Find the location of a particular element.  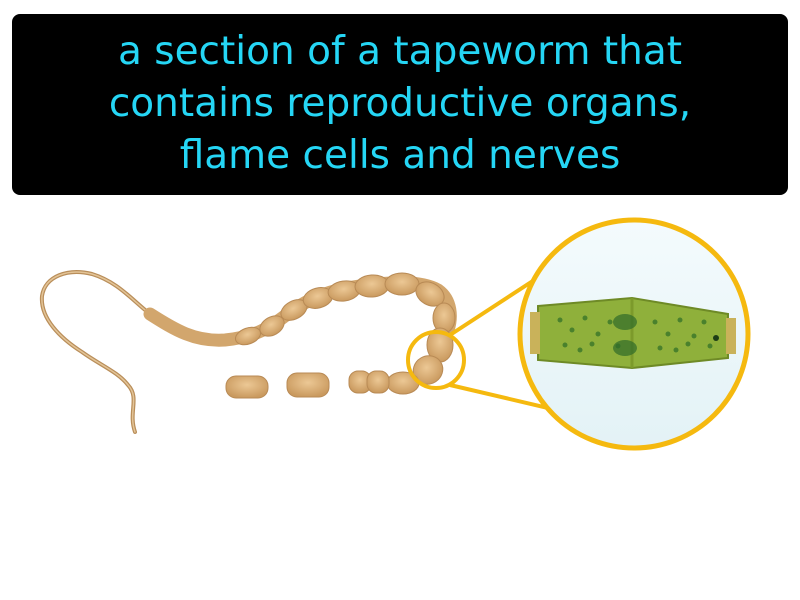

caption-line-2: contains reproductive organs, is located at coordinates (400, 103).